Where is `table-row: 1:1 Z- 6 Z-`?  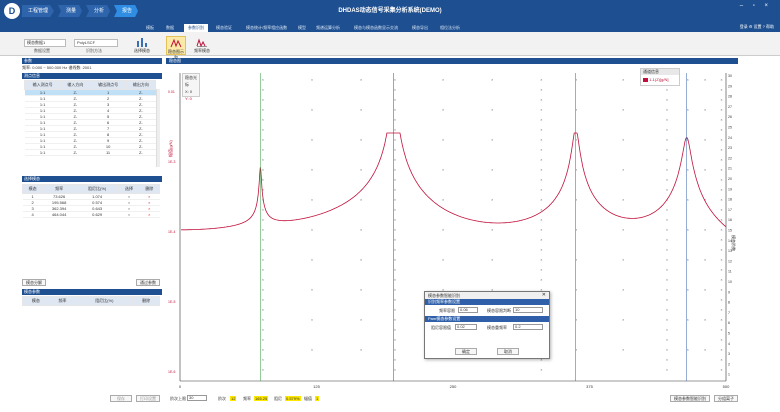
table-row: 1:1 Z- 6 Z- is located at coordinates (90, 122).